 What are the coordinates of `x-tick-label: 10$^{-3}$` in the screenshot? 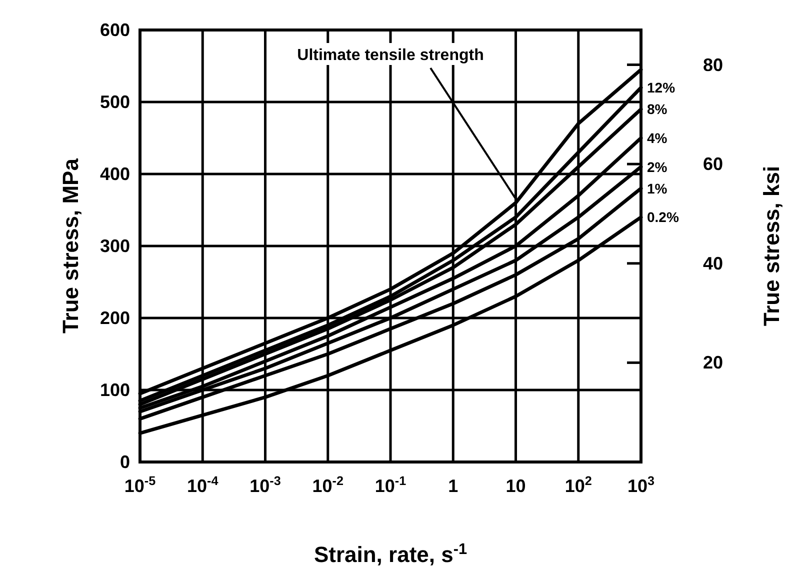 It's located at (265, 485).